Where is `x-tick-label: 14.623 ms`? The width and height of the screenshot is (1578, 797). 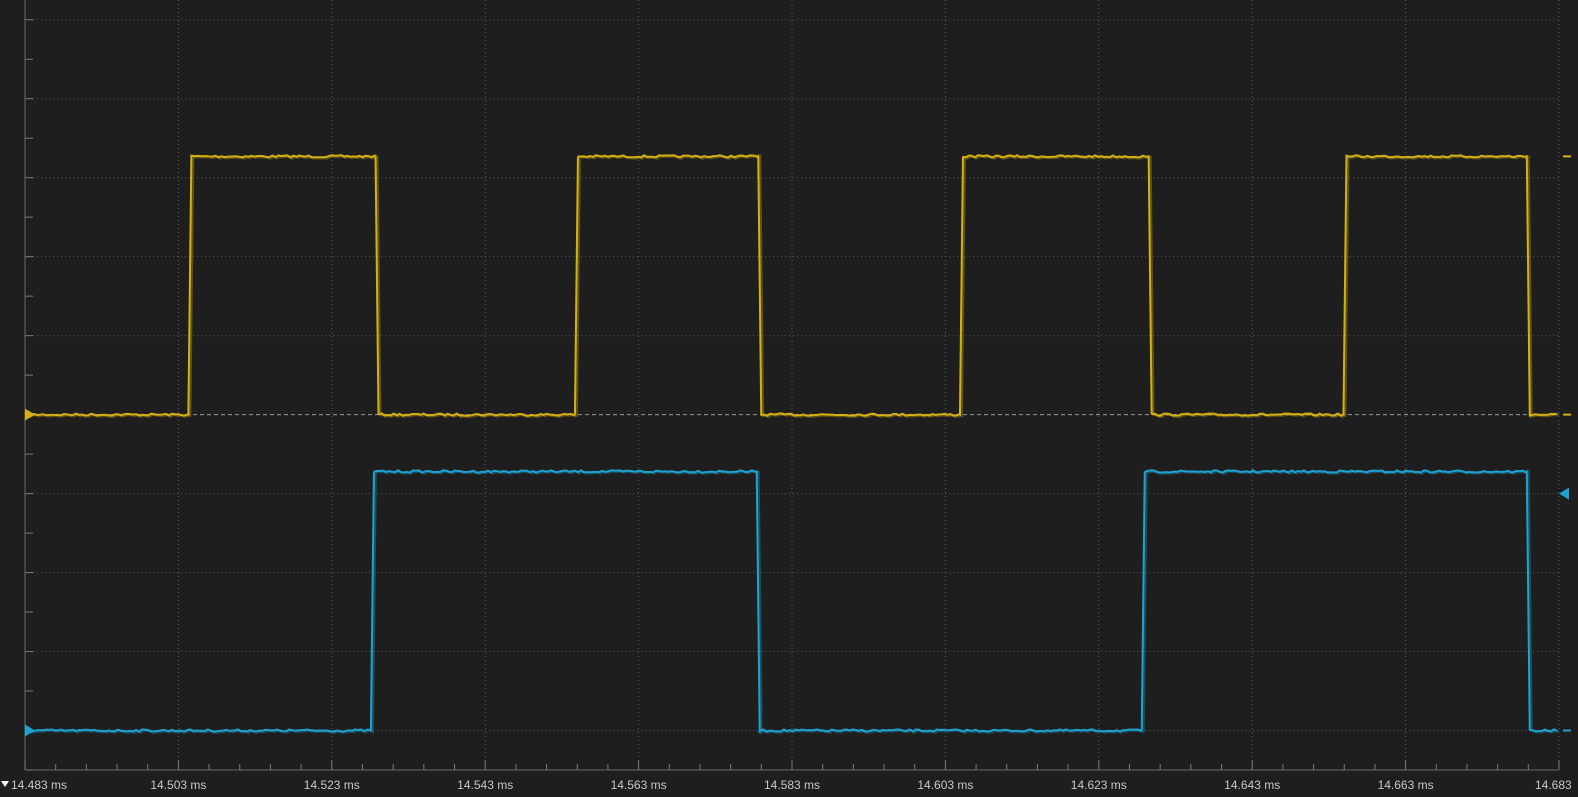
x-tick-label: 14.623 ms is located at coordinates (1099, 785).